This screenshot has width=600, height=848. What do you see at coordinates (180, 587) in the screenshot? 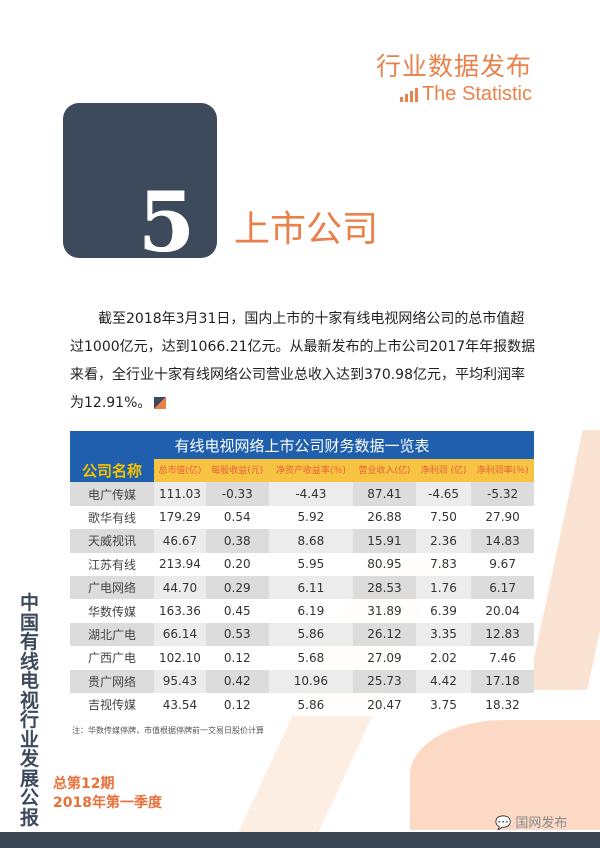
I see `value-cell: 44.70` at bounding box center [180, 587].